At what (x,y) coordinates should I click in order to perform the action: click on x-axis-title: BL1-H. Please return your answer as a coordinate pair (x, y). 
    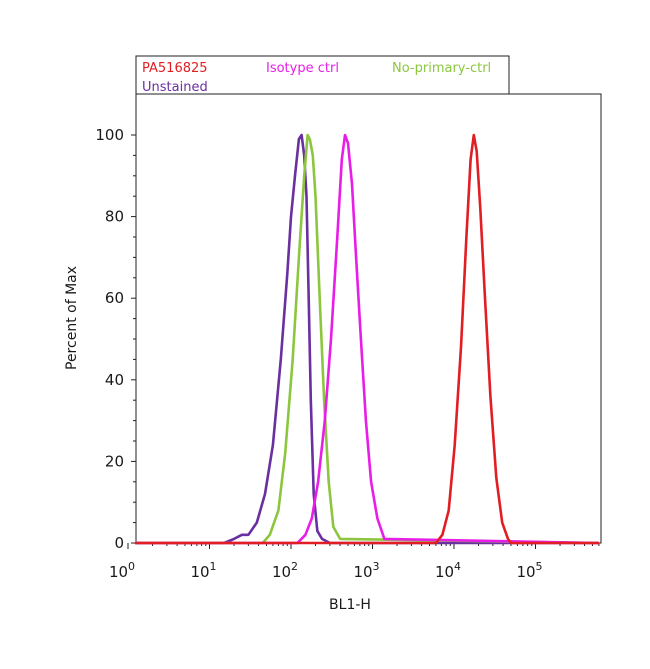
    Looking at the image, I should click on (350, 605).